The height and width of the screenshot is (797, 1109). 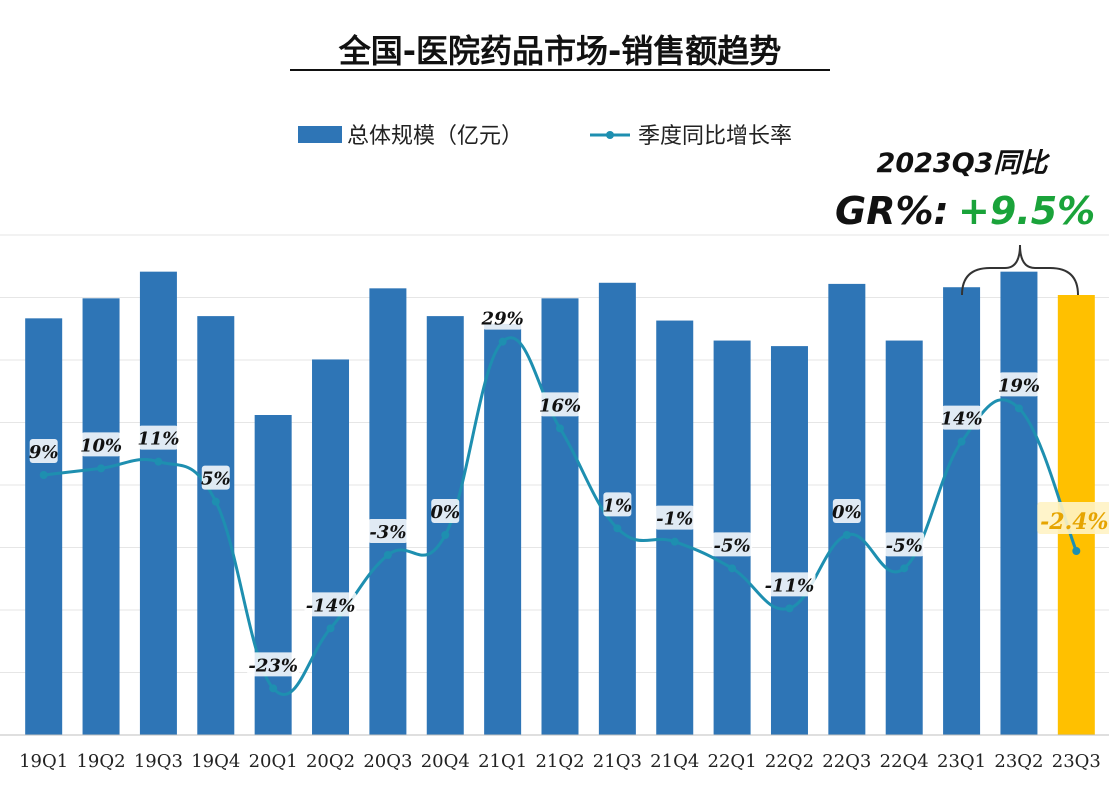 I want to click on data-label-22Q4: -5%, so click(x=904, y=545).